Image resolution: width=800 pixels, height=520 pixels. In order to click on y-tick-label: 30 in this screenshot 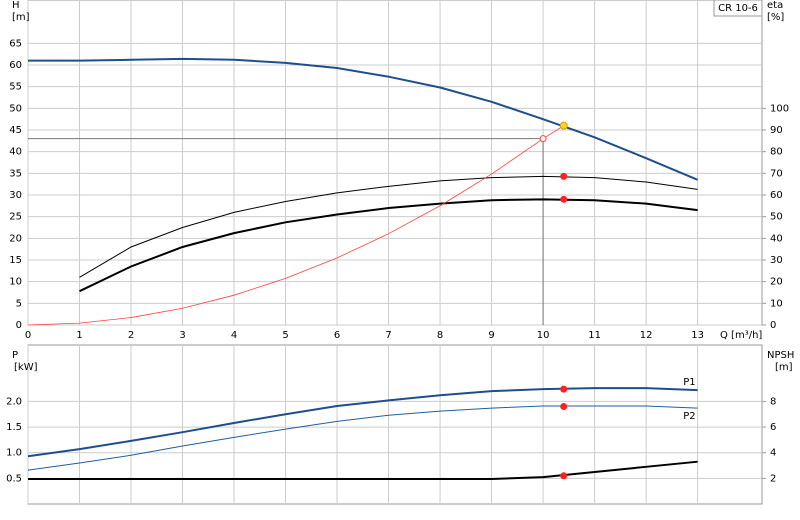, I will do `click(15, 195)`.